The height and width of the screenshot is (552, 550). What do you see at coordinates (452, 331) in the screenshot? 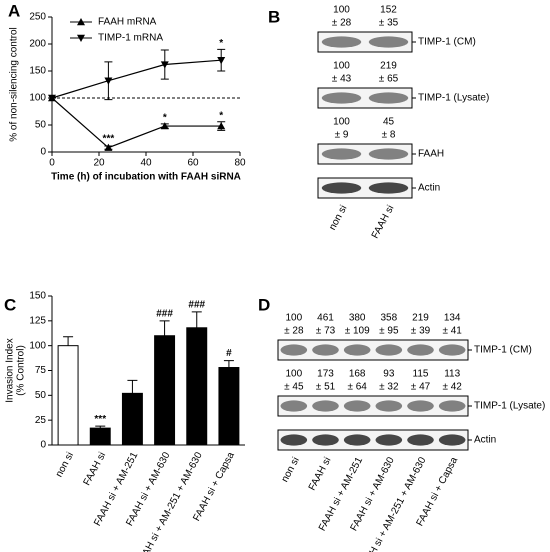
I see `sem-value: ± 41` at bounding box center [452, 331].